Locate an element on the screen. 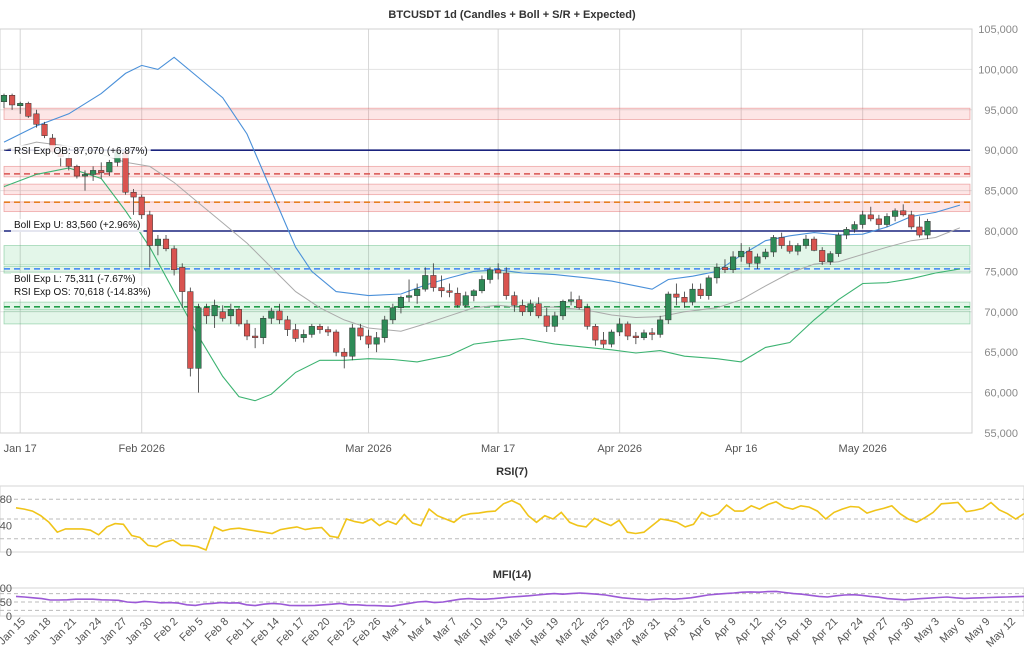 The image size is (1024, 662). level-annotation-label: Boll Exp L: 75,311 (-7.67%) is located at coordinates (75, 279).